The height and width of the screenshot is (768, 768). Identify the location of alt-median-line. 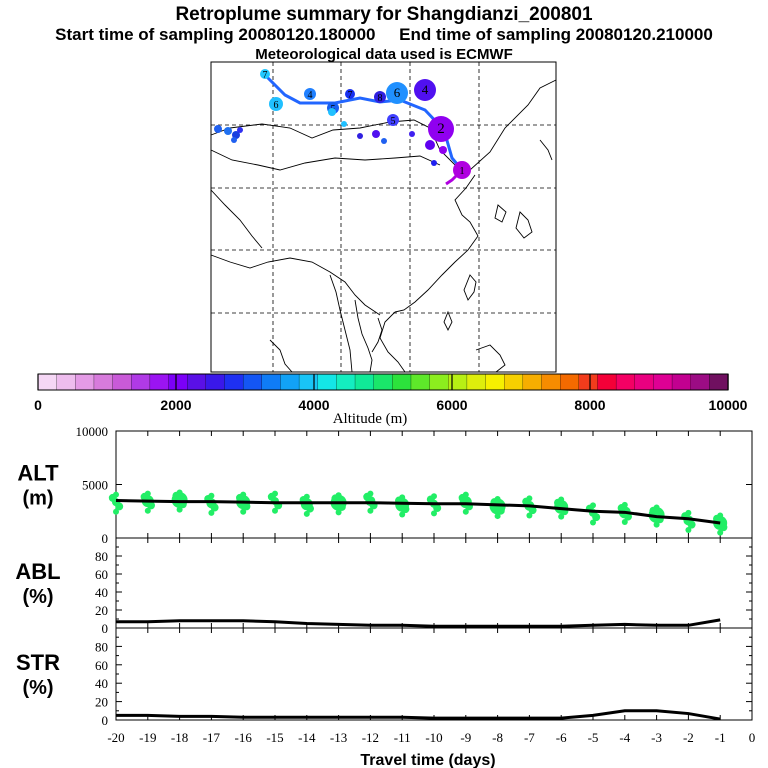
(418, 512).